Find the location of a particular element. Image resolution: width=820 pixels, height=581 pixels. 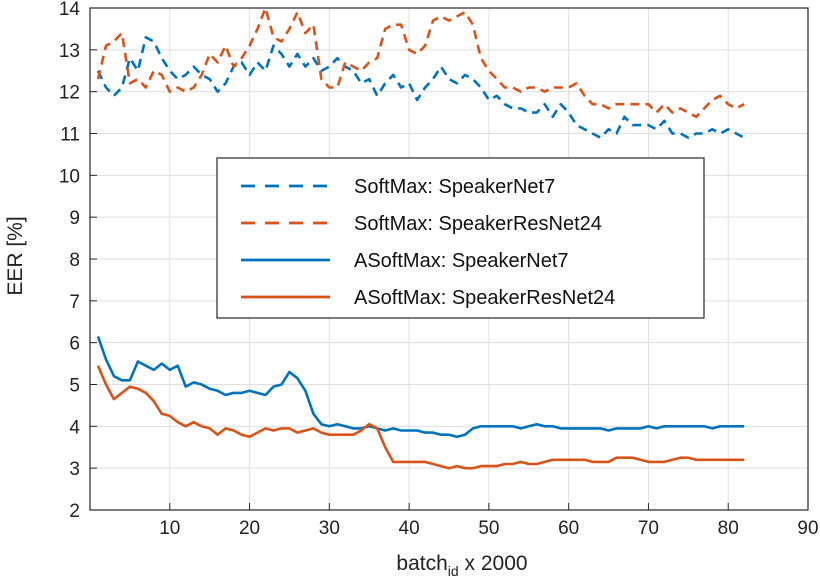

y-tick-label: 12 is located at coordinates (69, 93).